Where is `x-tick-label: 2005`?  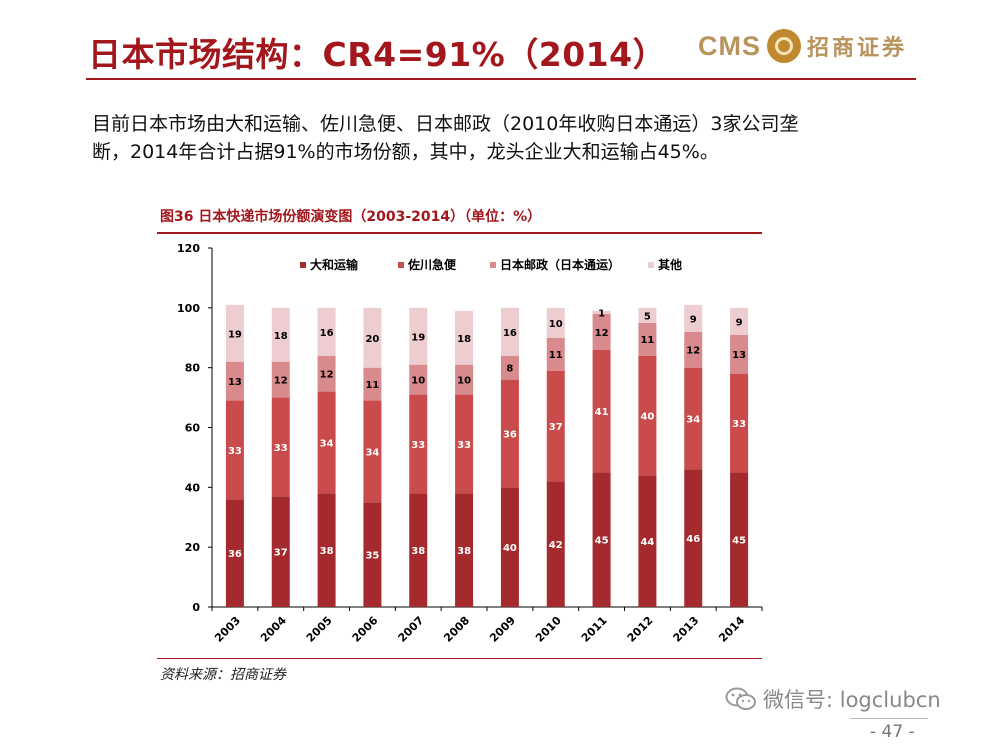 x-tick-label: 2005 is located at coordinates (319, 629).